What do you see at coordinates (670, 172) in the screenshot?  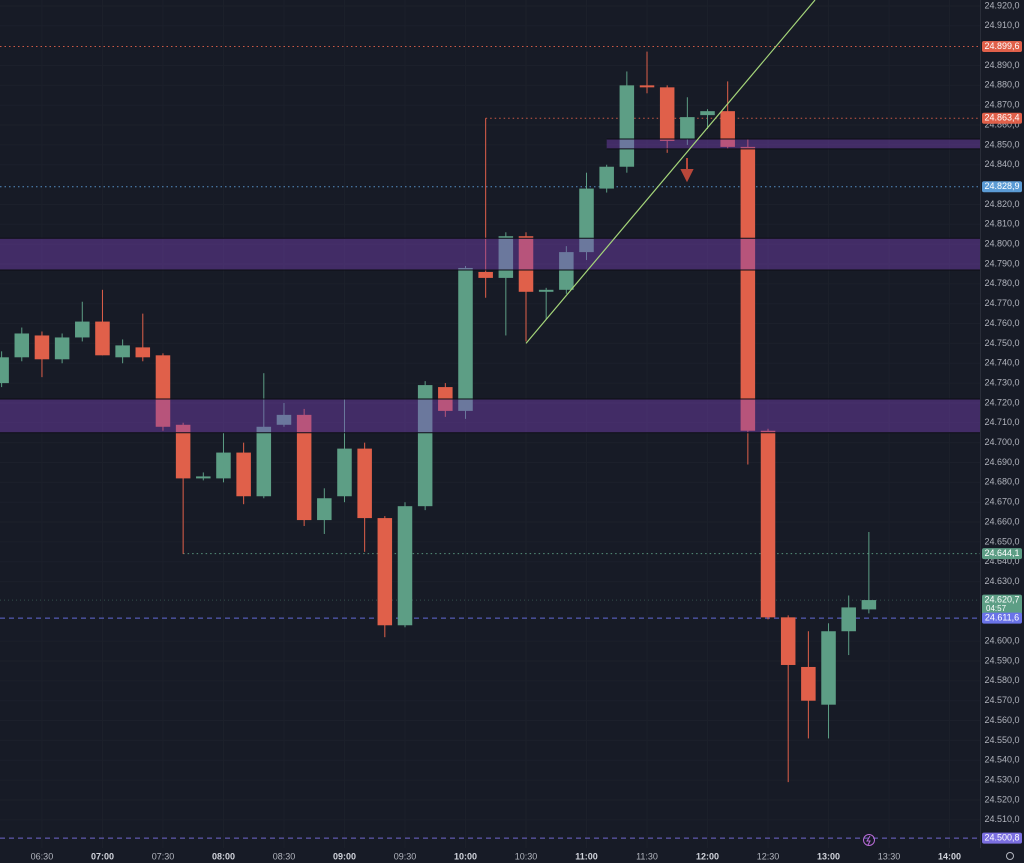 I see `trend-line` at bounding box center [670, 172].